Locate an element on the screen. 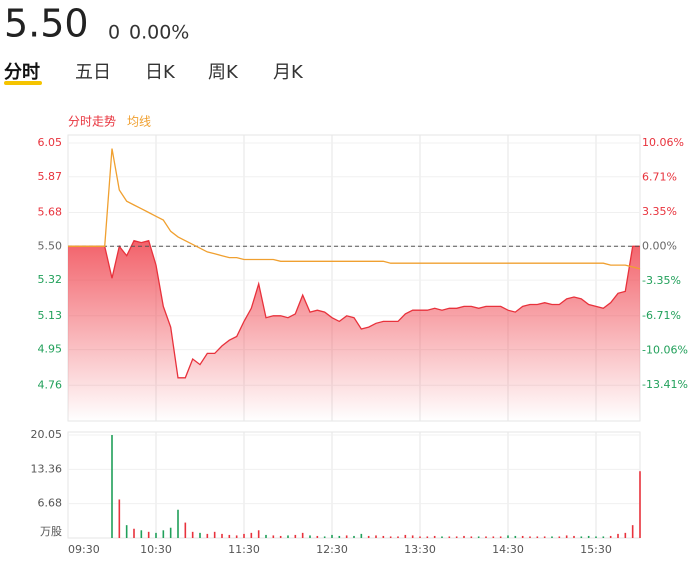 The image size is (691, 566). tab-underline is located at coordinates (23, 83).